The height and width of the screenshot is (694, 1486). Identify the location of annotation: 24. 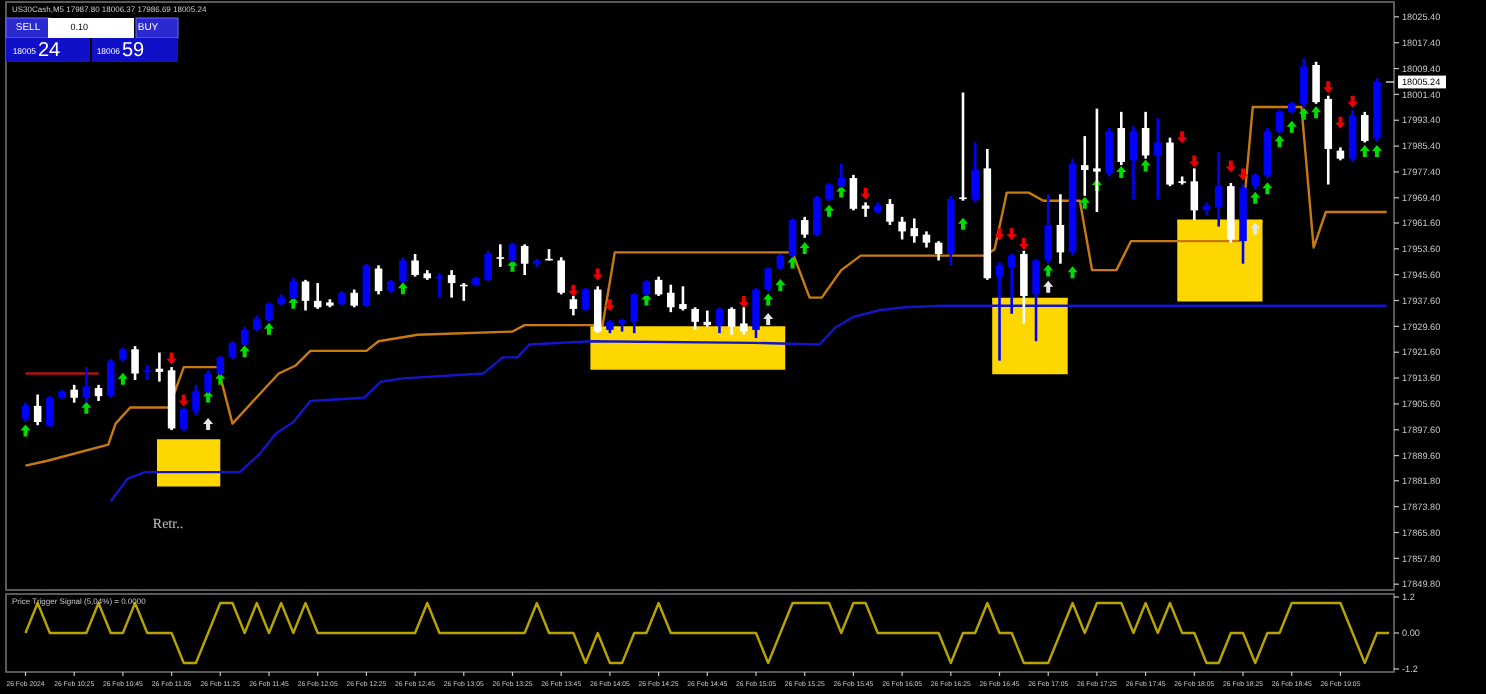
(50, 51).